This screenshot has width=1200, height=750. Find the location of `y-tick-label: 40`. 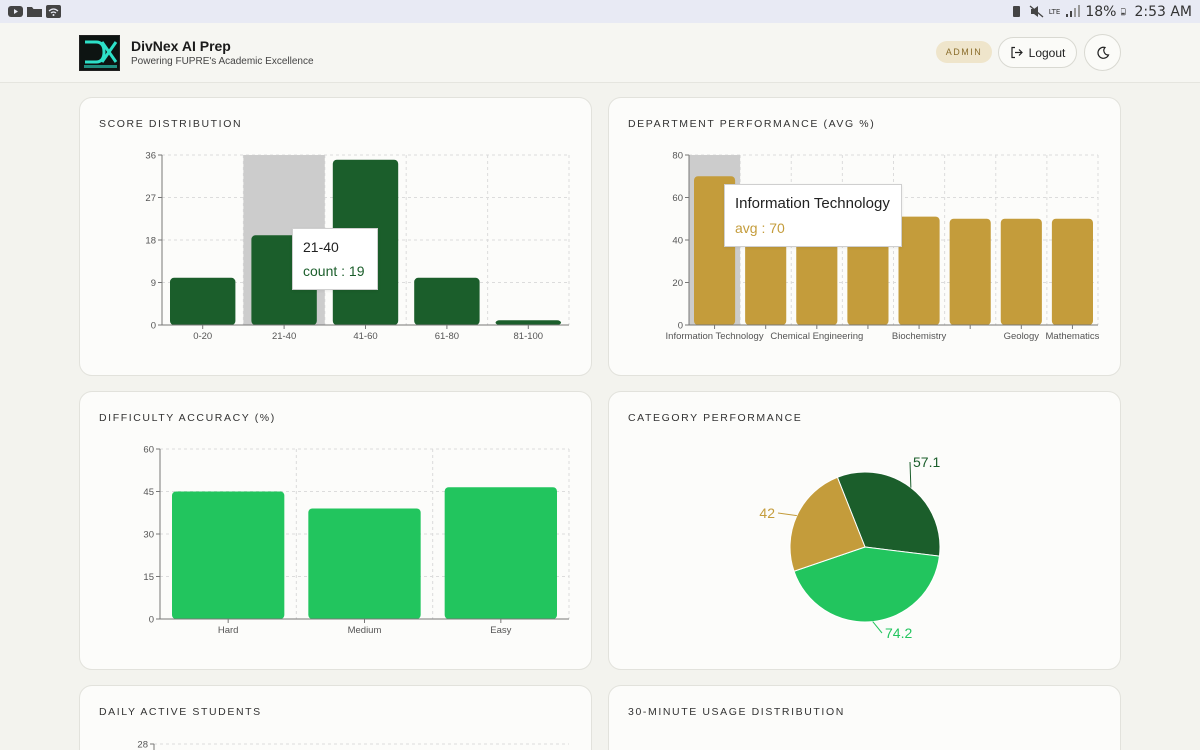

y-tick-label: 40 is located at coordinates (677, 241).